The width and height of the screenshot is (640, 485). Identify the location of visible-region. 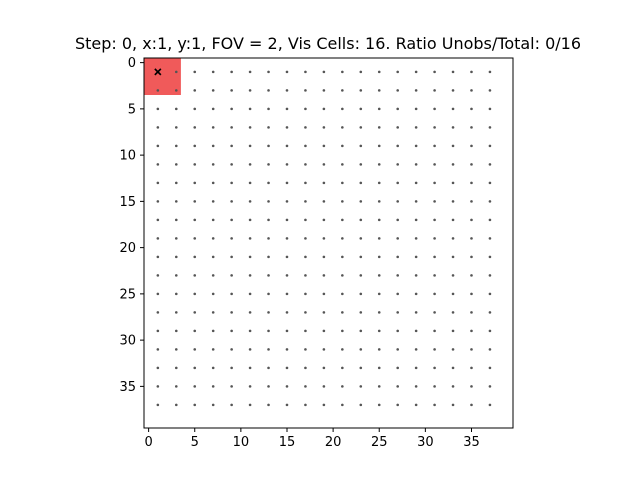
(162, 76).